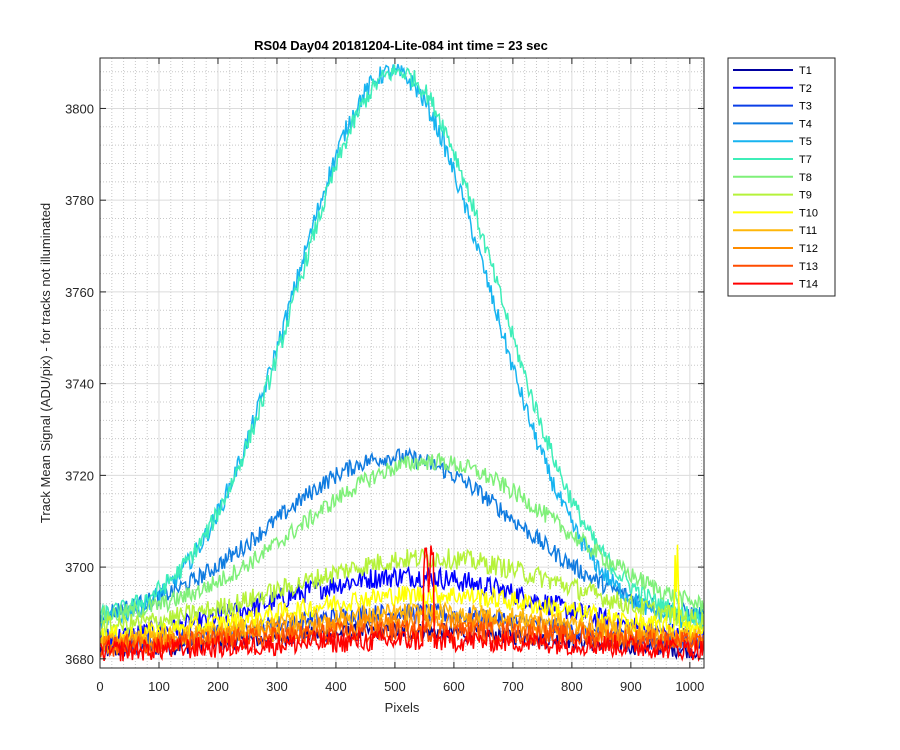 This screenshot has height=750, width=900. I want to click on x-tick-label: 300, so click(277, 686).